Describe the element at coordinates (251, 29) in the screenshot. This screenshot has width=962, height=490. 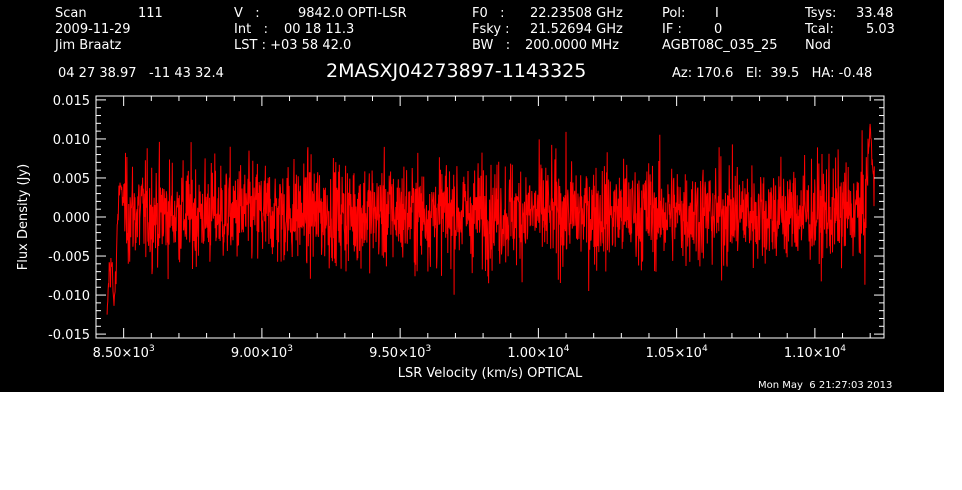
I see `int-label: Int :` at that location.